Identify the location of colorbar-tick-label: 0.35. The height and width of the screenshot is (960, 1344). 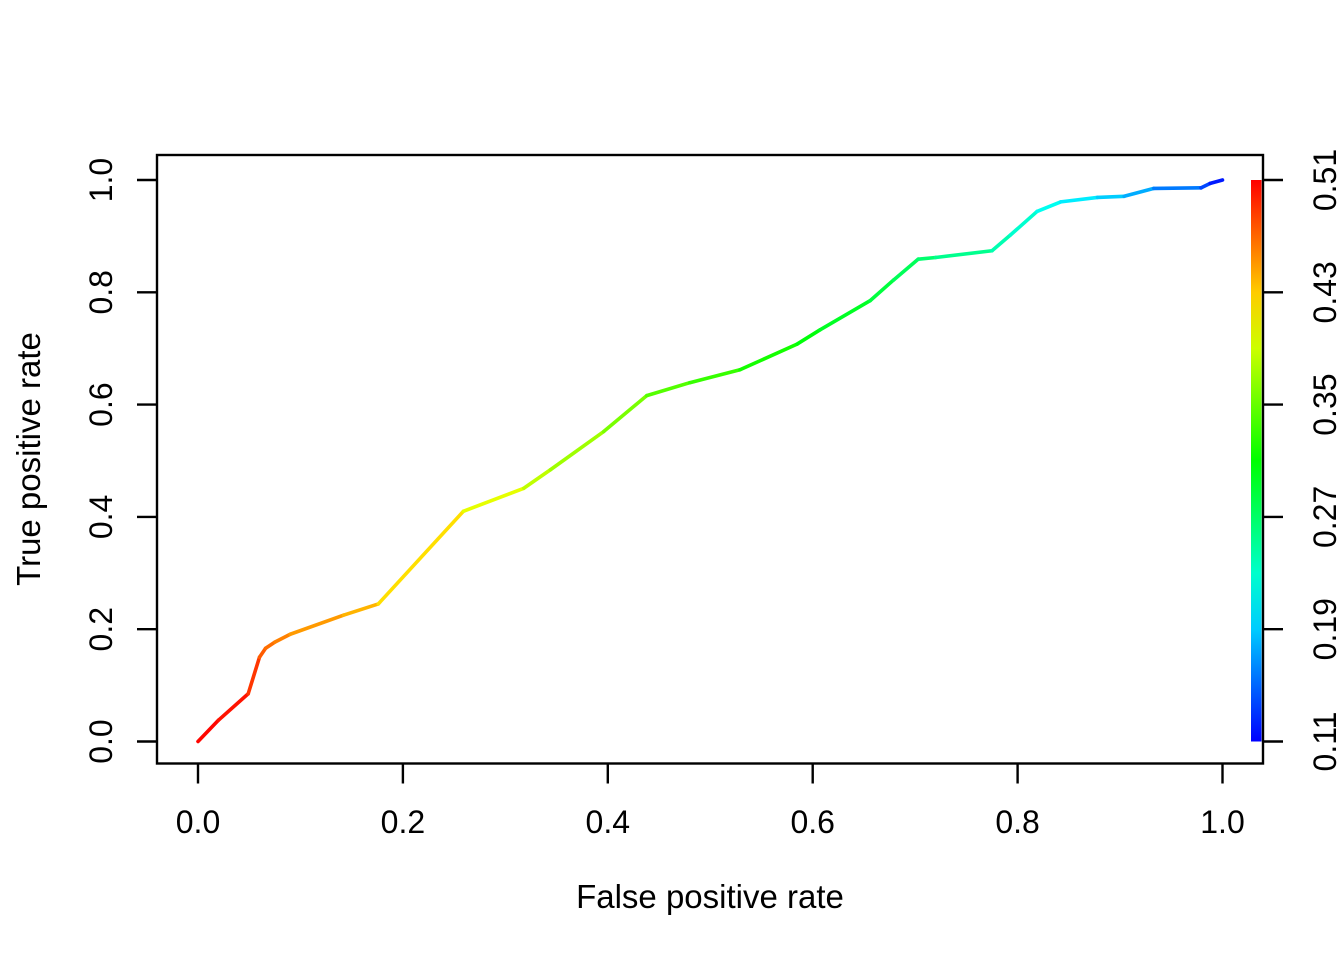
(1325, 404).